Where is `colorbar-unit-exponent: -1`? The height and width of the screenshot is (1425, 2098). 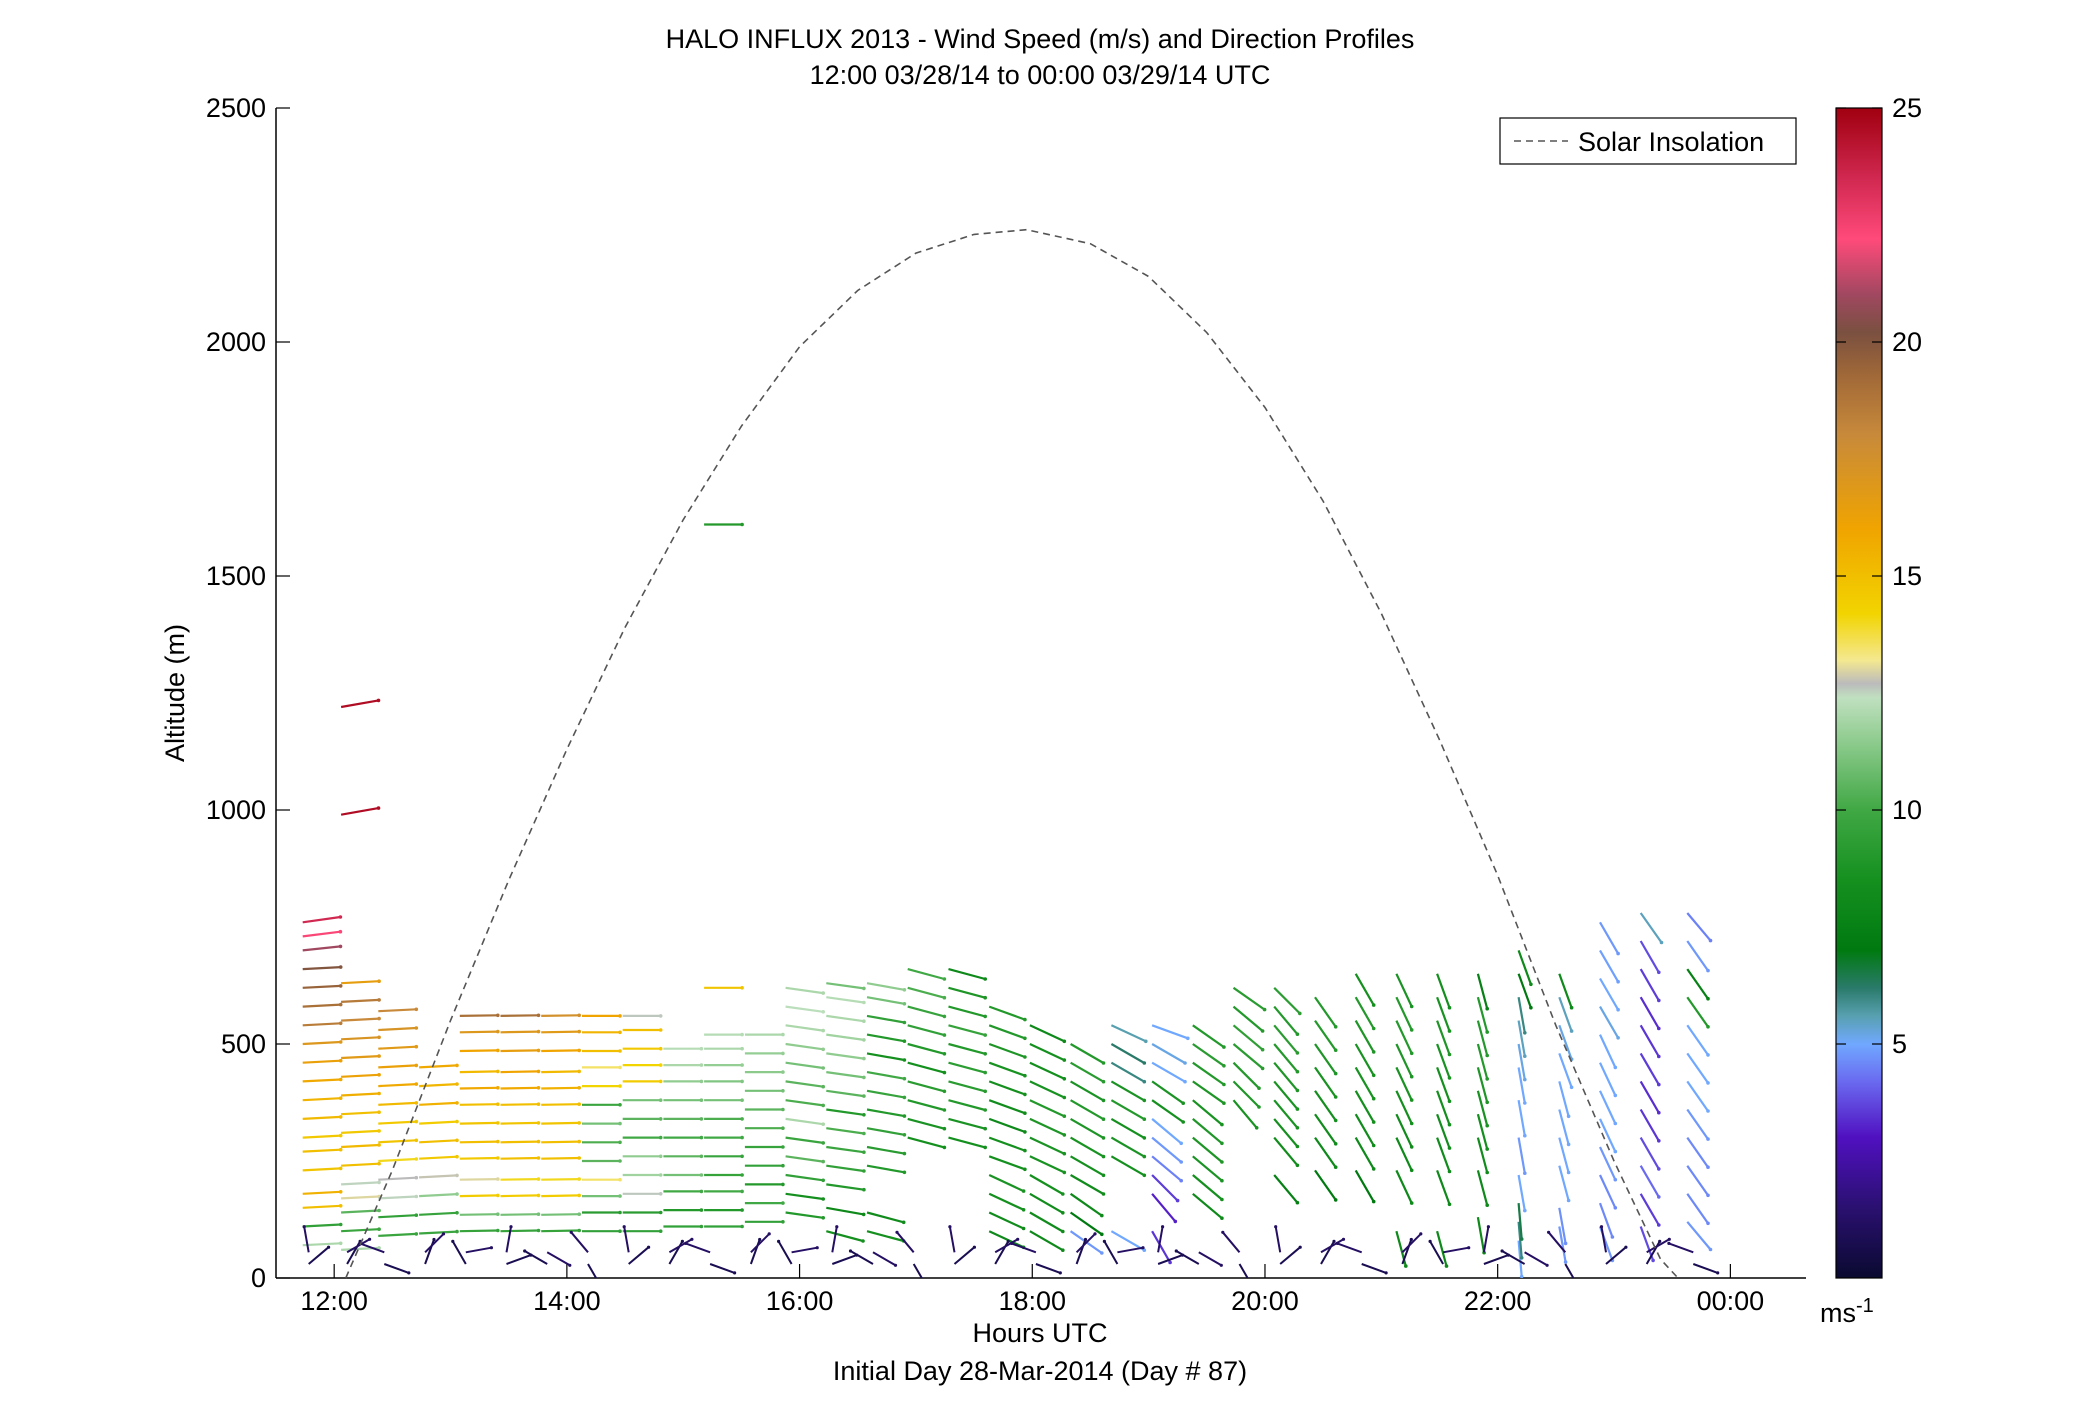 colorbar-unit-exponent: -1 is located at coordinates (1865, 1306).